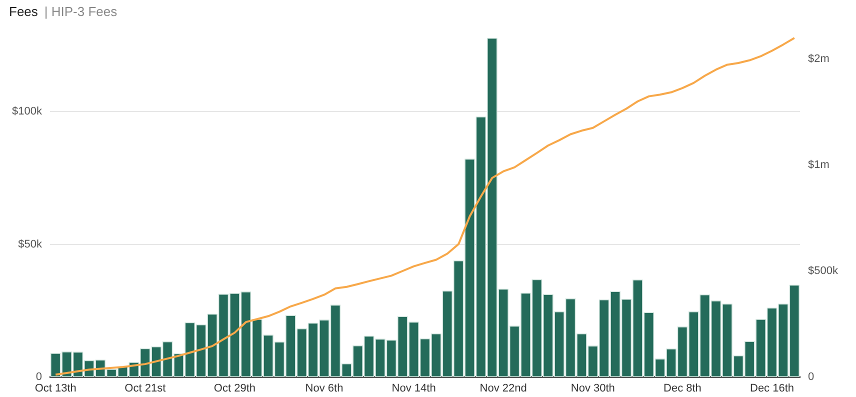 This screenshot has height=397, width=856. I want to click on y-tick-label: $50k, so click(30, 244).